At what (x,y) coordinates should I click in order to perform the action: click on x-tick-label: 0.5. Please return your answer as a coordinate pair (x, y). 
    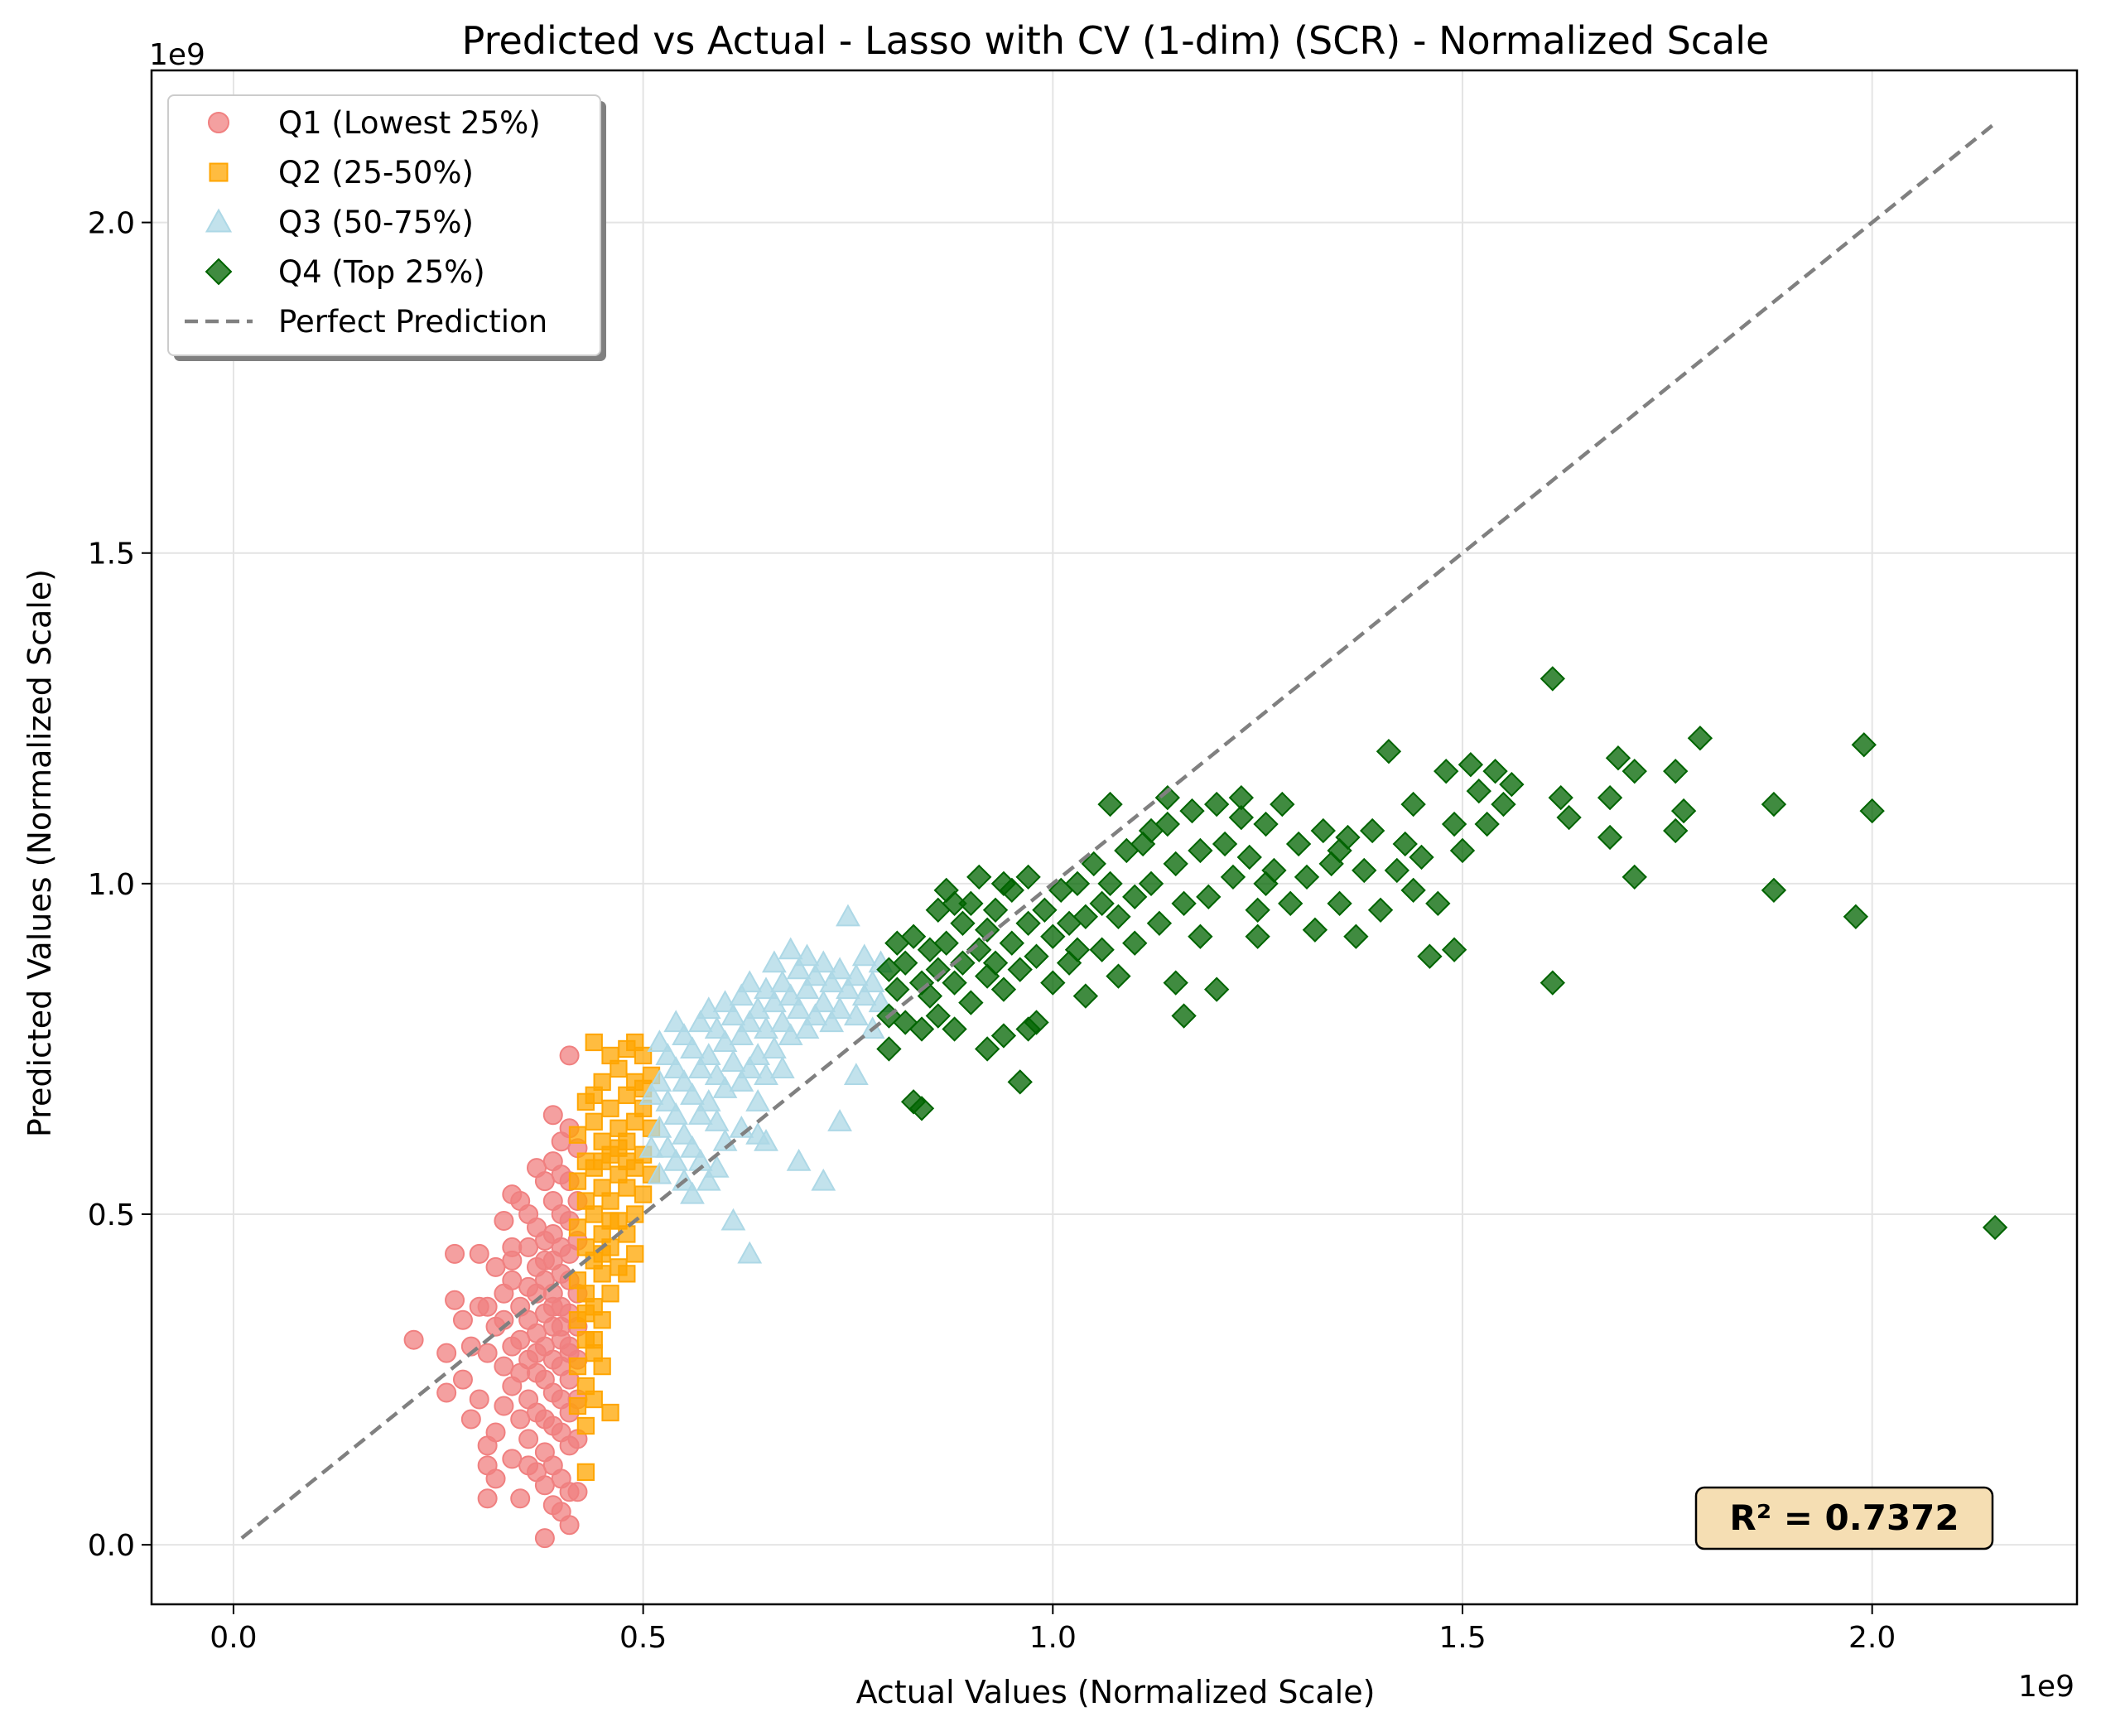
    Looking at the image, I should click on (643, 1638).